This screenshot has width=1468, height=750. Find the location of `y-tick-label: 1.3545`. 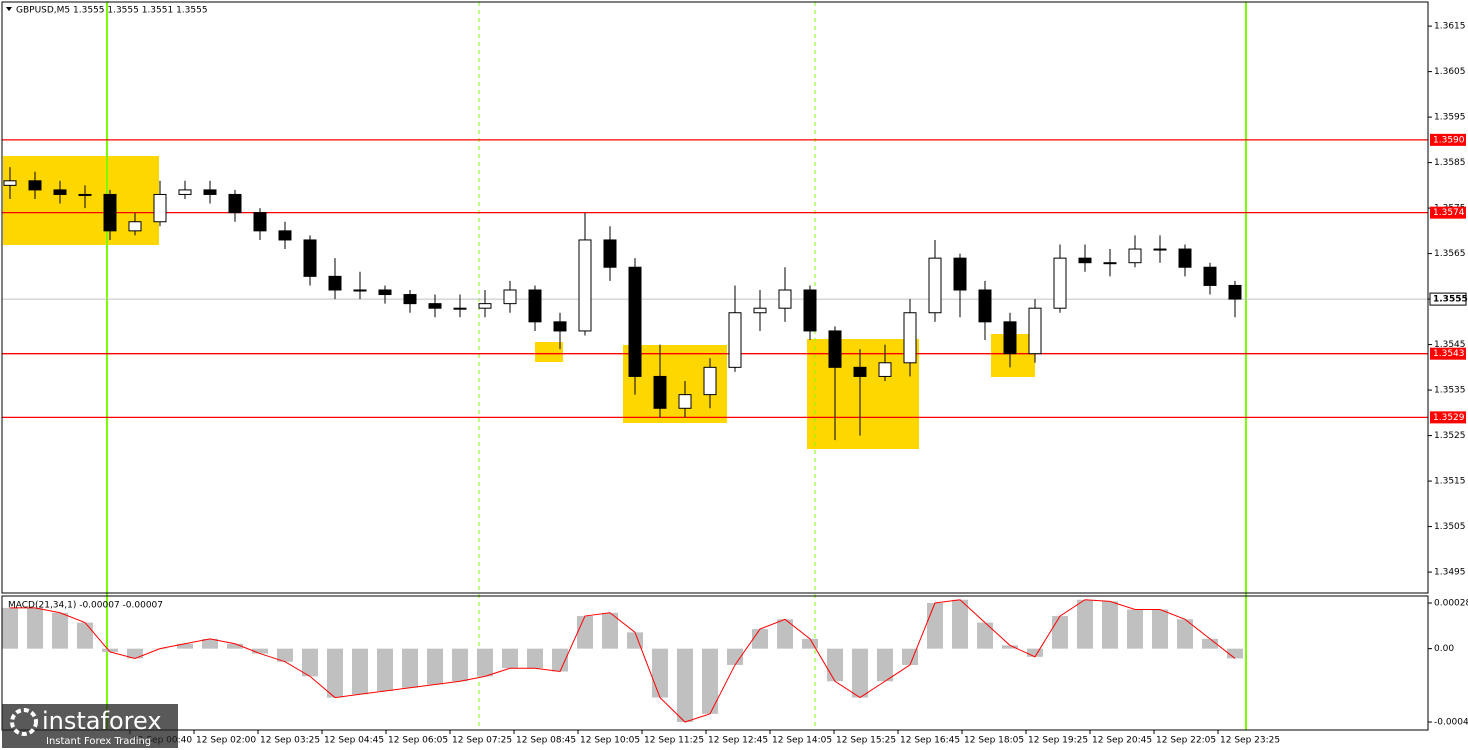

y-tick-label: 1.3545 is located at coordinates (1450, 345).